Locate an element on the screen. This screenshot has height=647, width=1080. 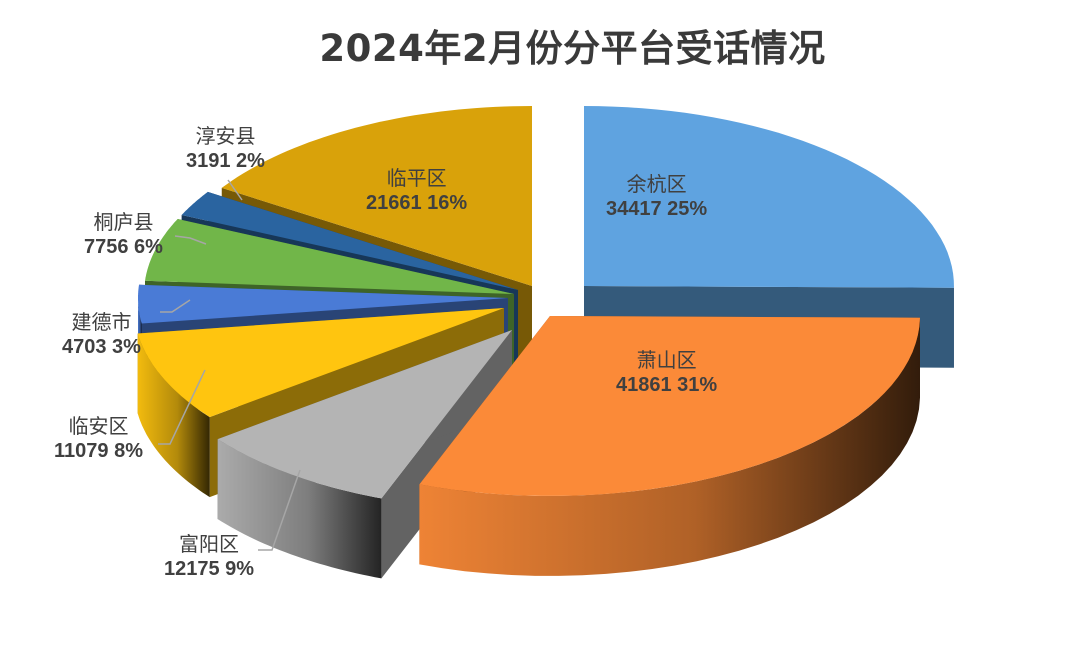
label-linan: 临安区 11079 8% is located at coordinates (98, 439).